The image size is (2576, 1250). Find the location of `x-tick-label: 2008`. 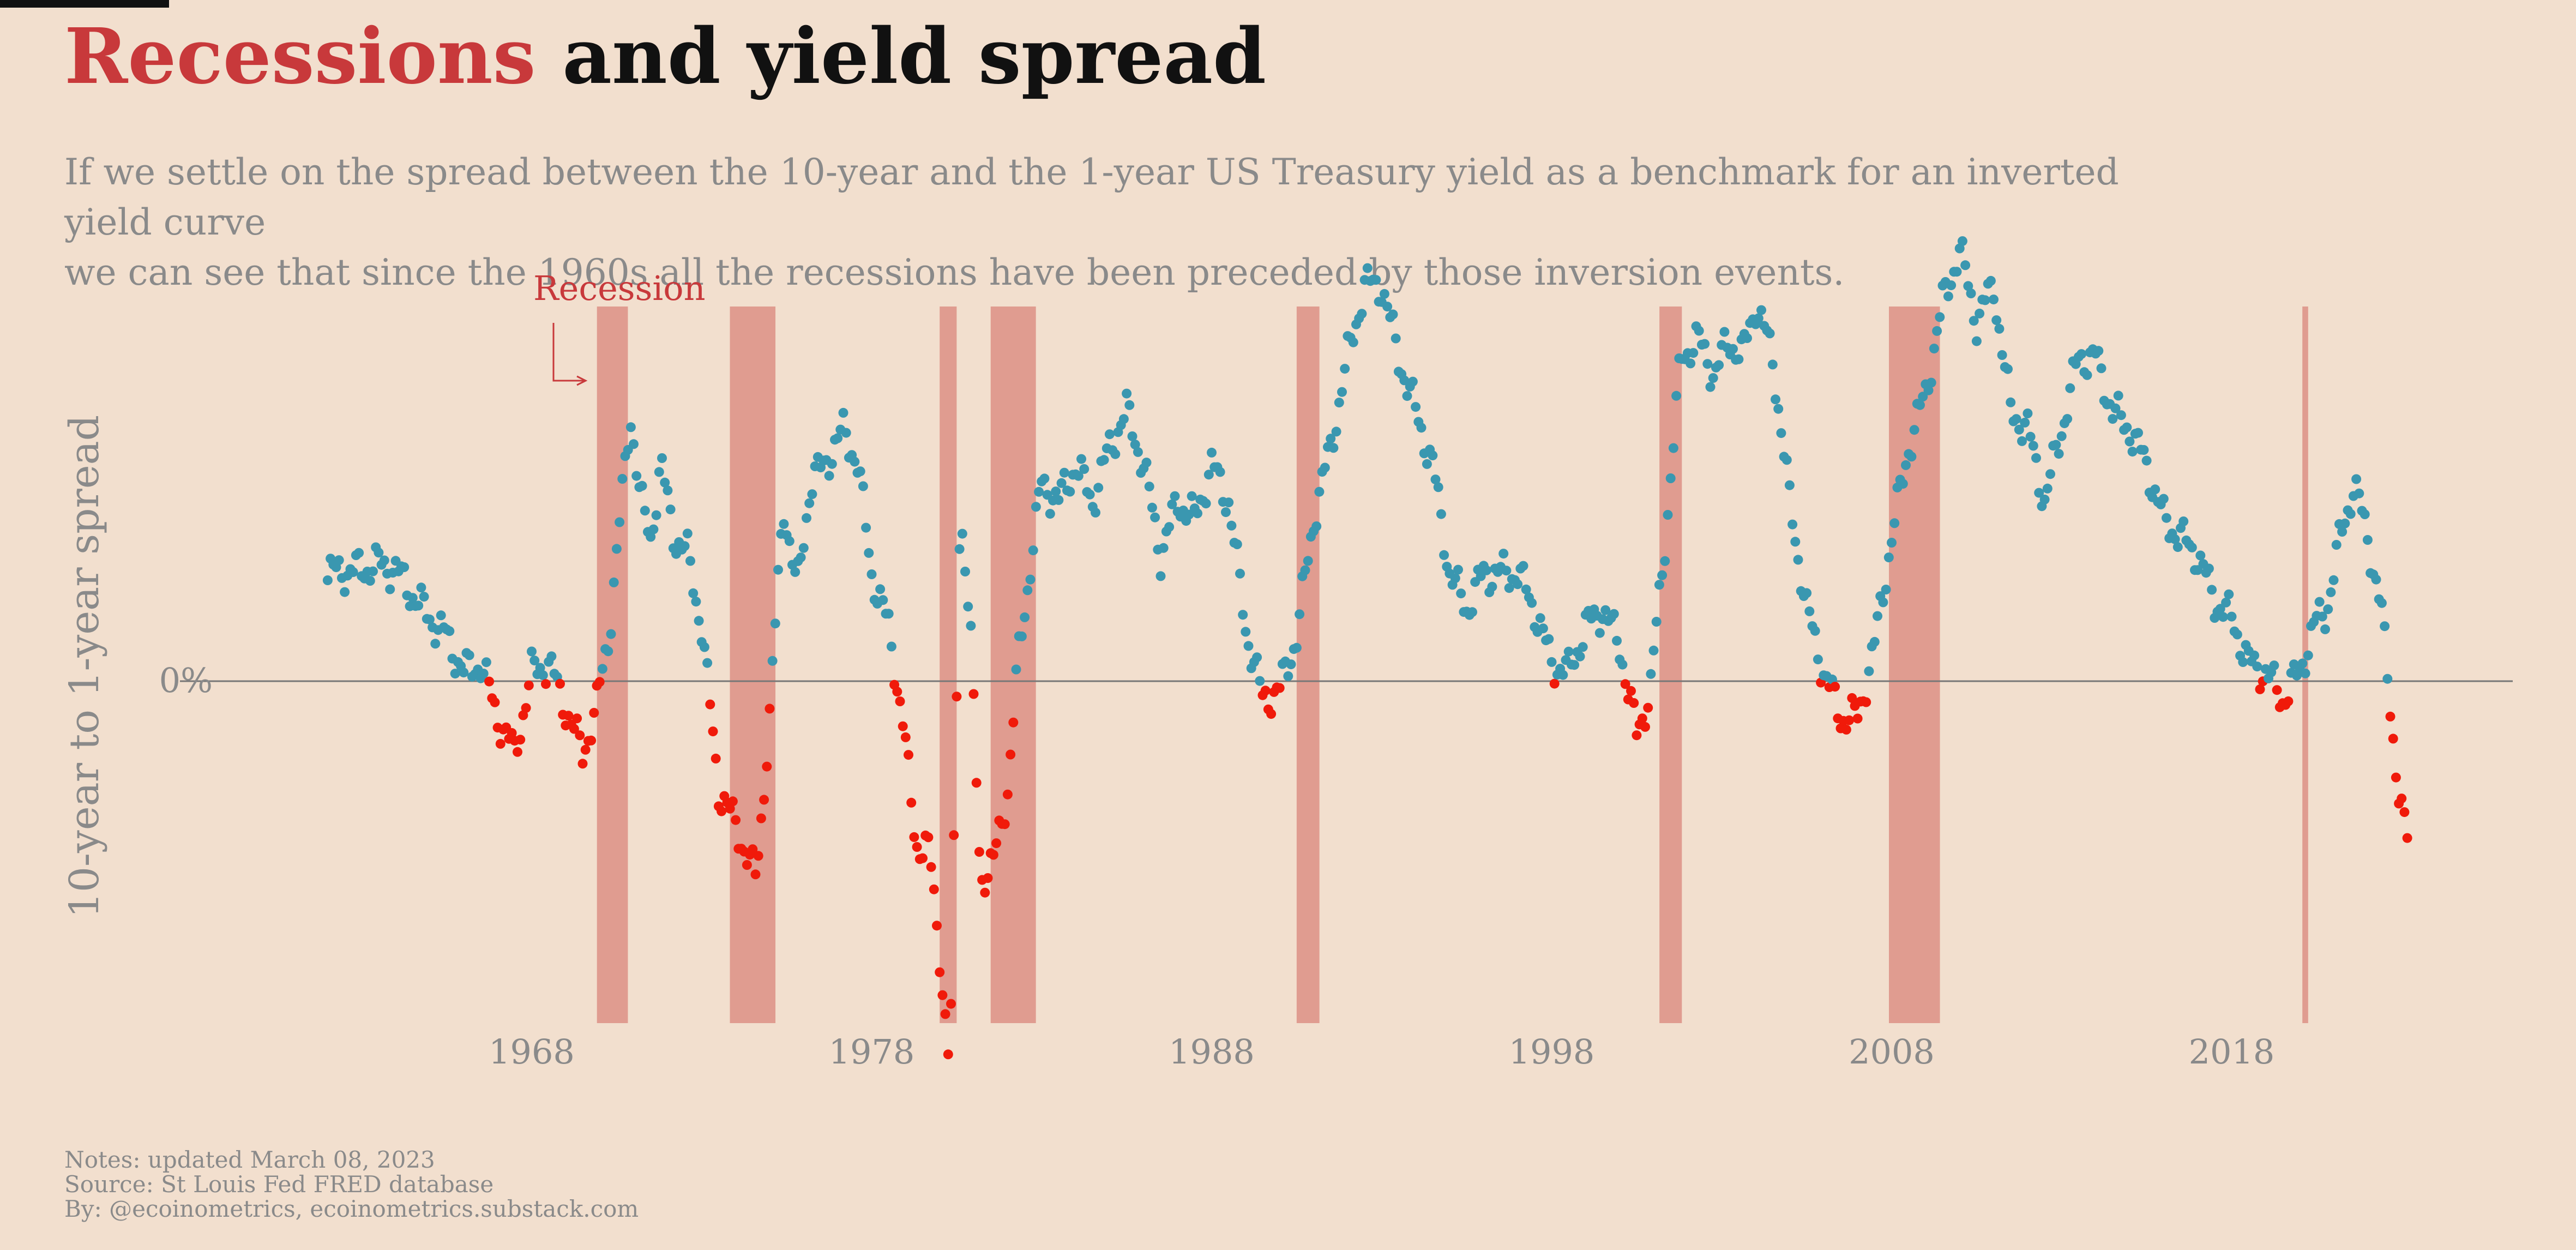

x-tick-label: 2008 is located at coordinates (1892, 1052).